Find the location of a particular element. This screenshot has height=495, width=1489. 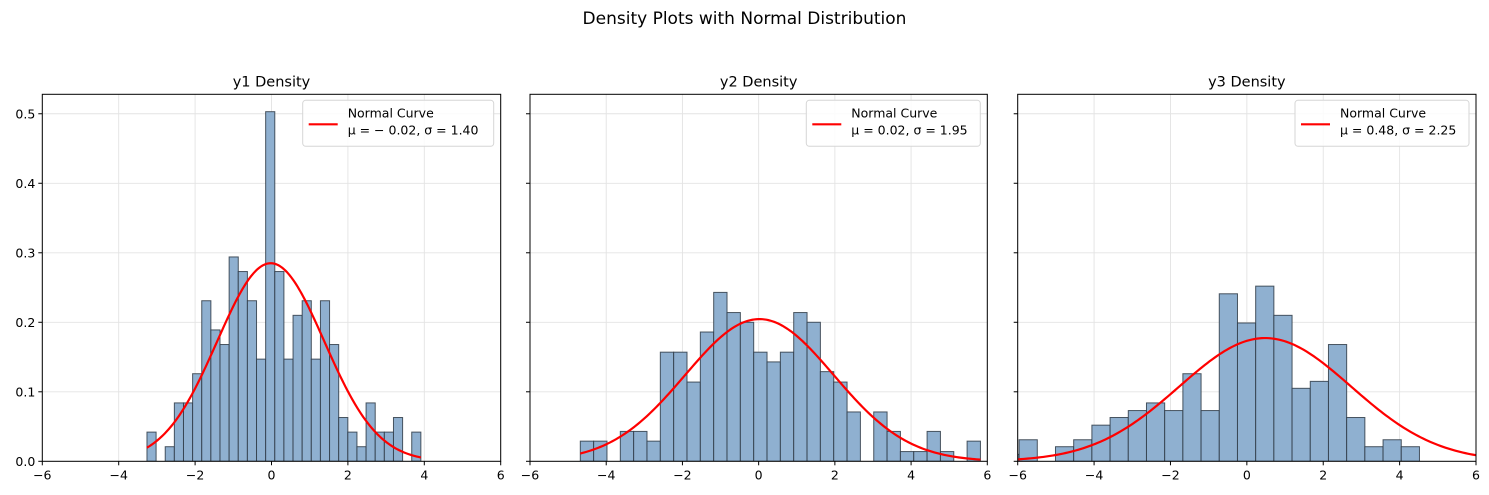

figure-suptitle: Density Plots with Normal Distribution is located at coordinates (745, 19).